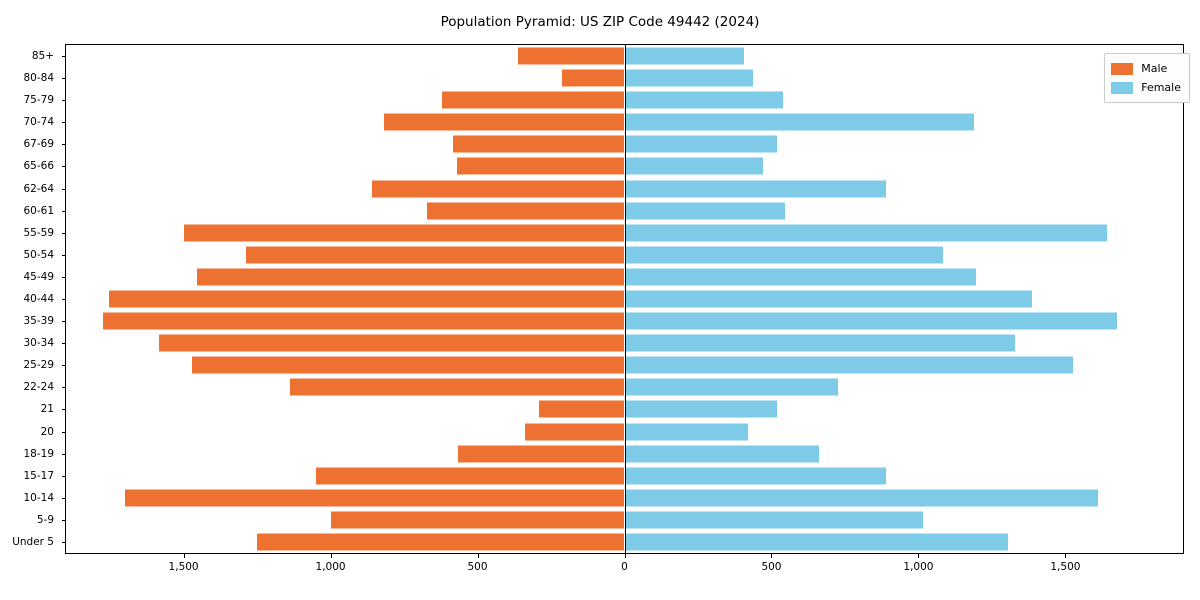 This screenshot has width=1200, height=600. What do you see at coordinates (38, 144) in the screenshot?
I see `y-axis-label: 67-69` at bounding box center [38, 144].